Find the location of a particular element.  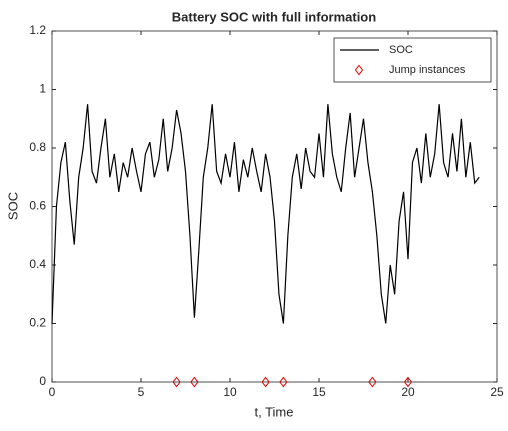

legend-marker is located at coordinates (359, 70).